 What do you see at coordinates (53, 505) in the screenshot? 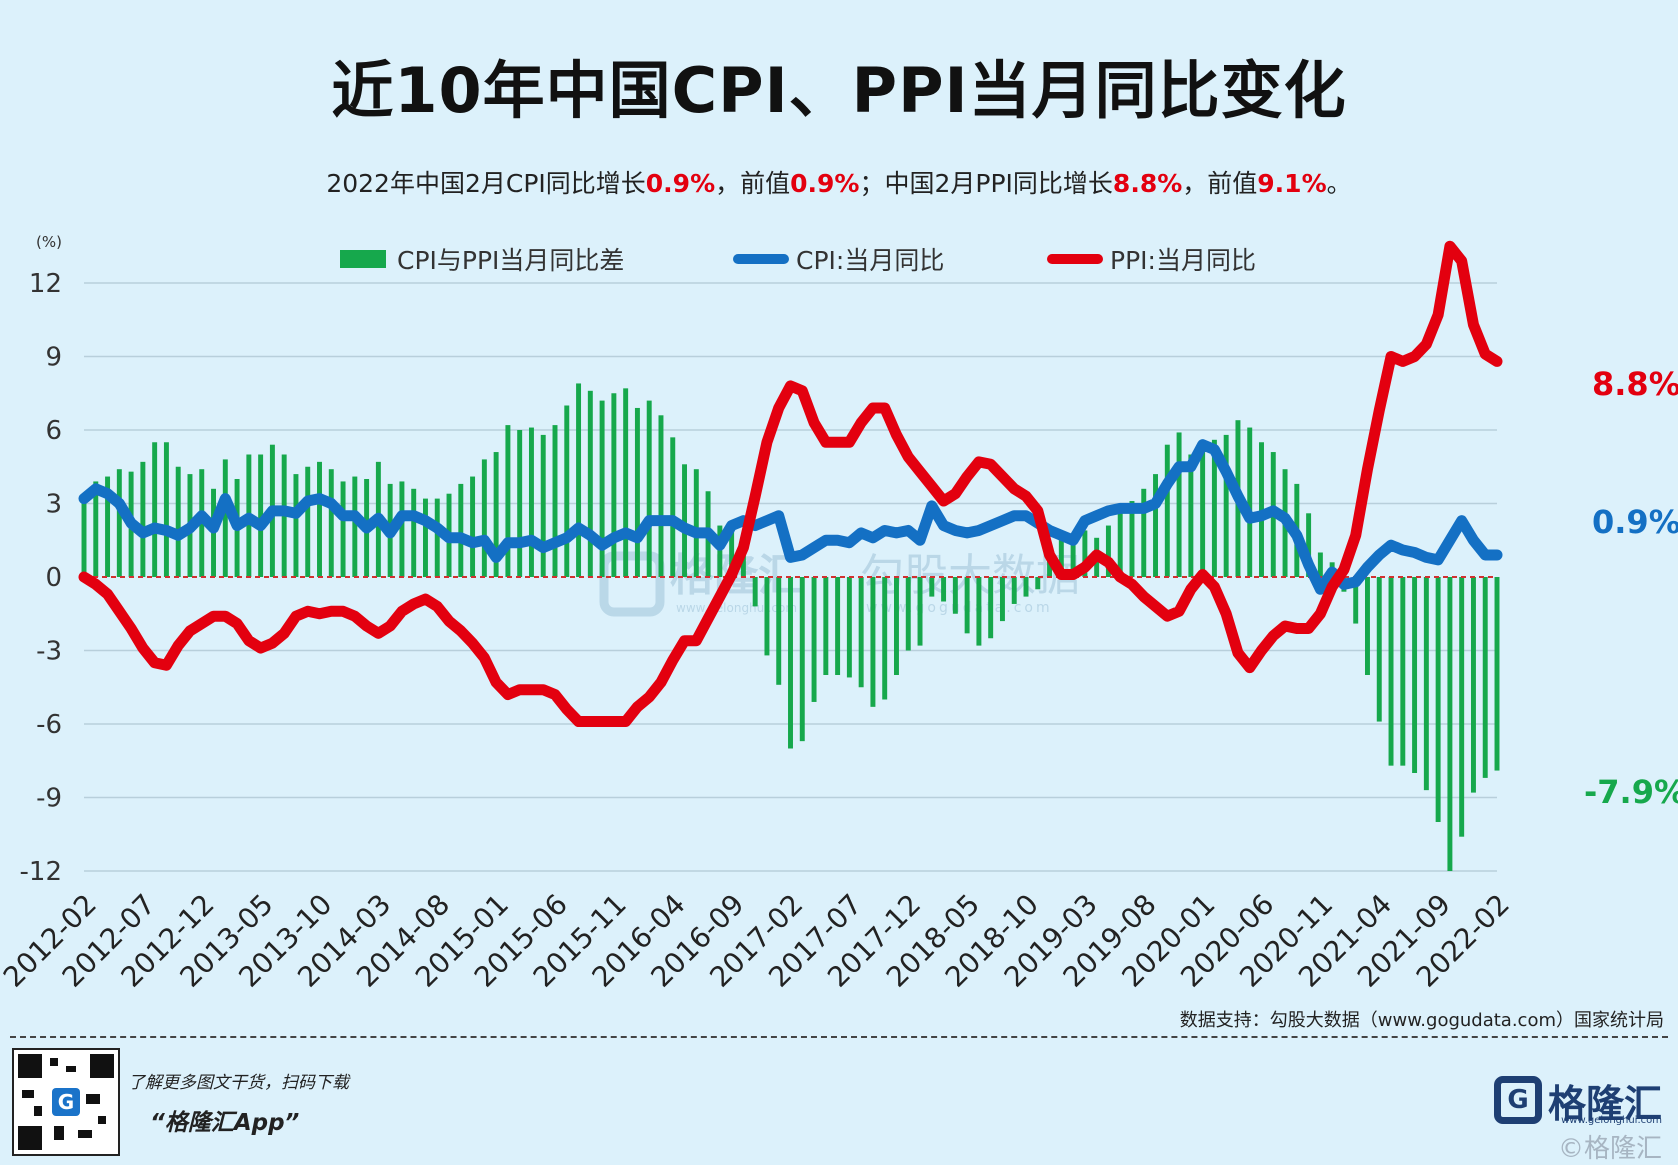
I see `y-tick-label: 3` at bounding box center [53, 505].